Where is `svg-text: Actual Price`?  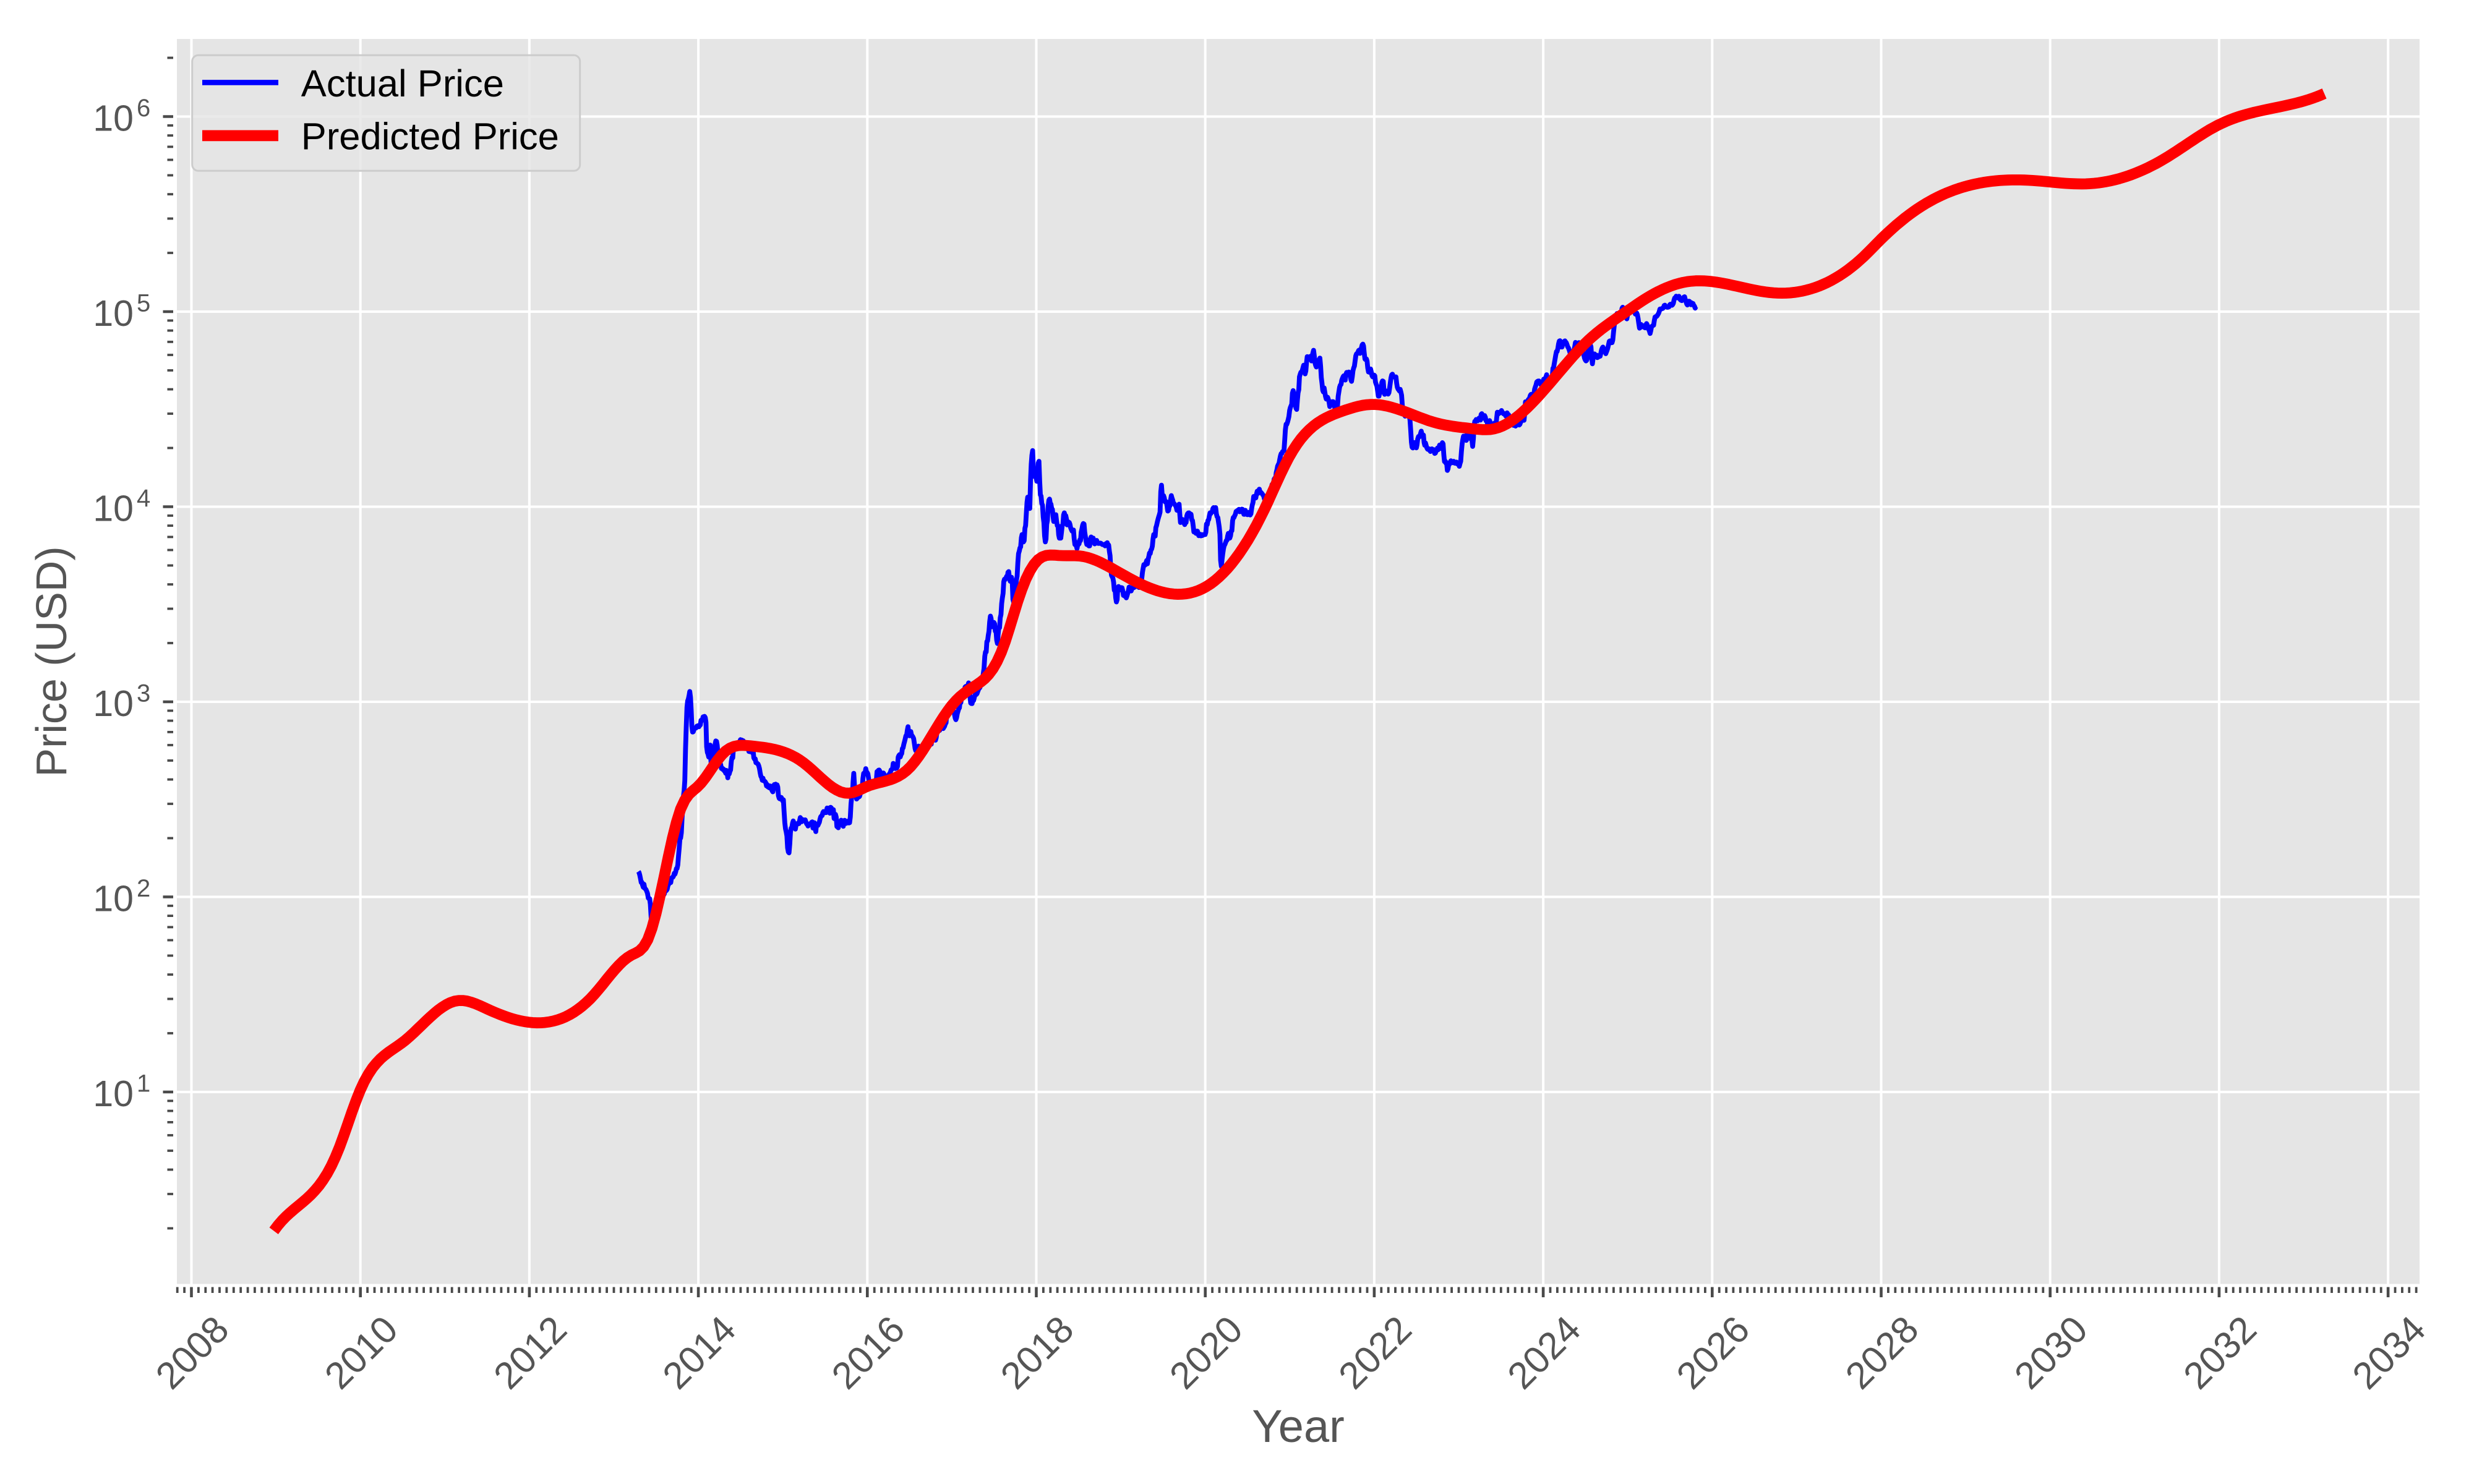
svg-text: Actual Price is located at coordinates (402, 83).